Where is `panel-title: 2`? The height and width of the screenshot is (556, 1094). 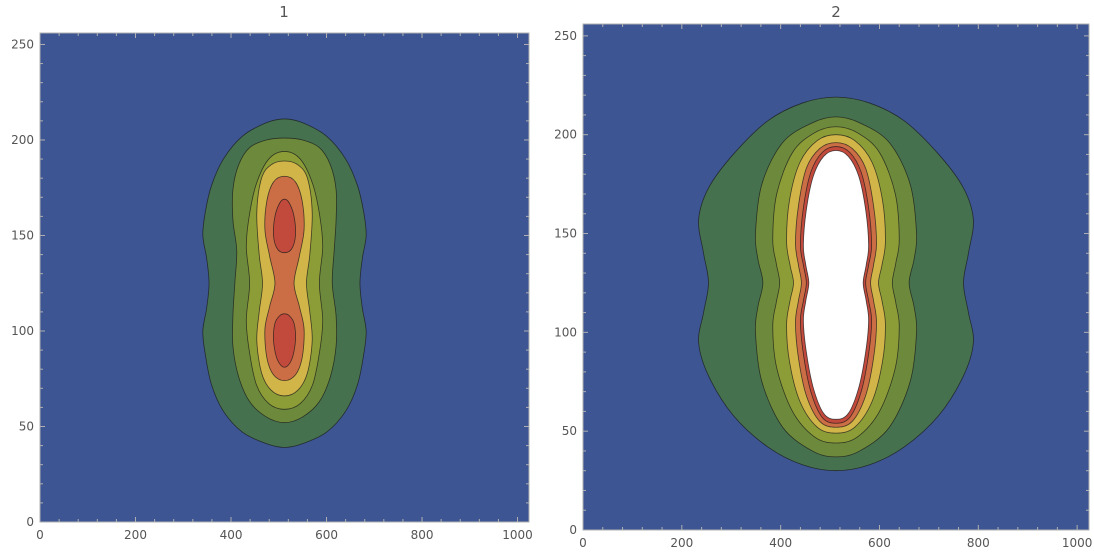
panel-title: 2 is located at coordinates (836, 12).